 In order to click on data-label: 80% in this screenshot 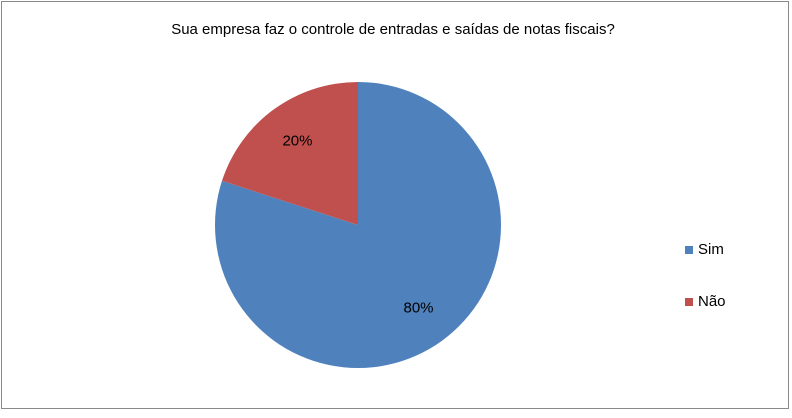, I will do `click(419, 307)`.